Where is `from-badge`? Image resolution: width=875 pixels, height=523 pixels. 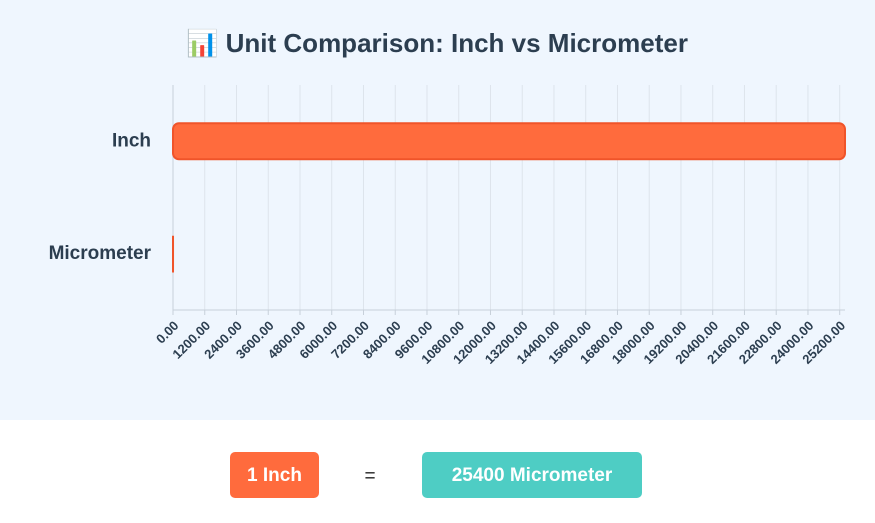
from-badge is located at coordinates (274, 475).